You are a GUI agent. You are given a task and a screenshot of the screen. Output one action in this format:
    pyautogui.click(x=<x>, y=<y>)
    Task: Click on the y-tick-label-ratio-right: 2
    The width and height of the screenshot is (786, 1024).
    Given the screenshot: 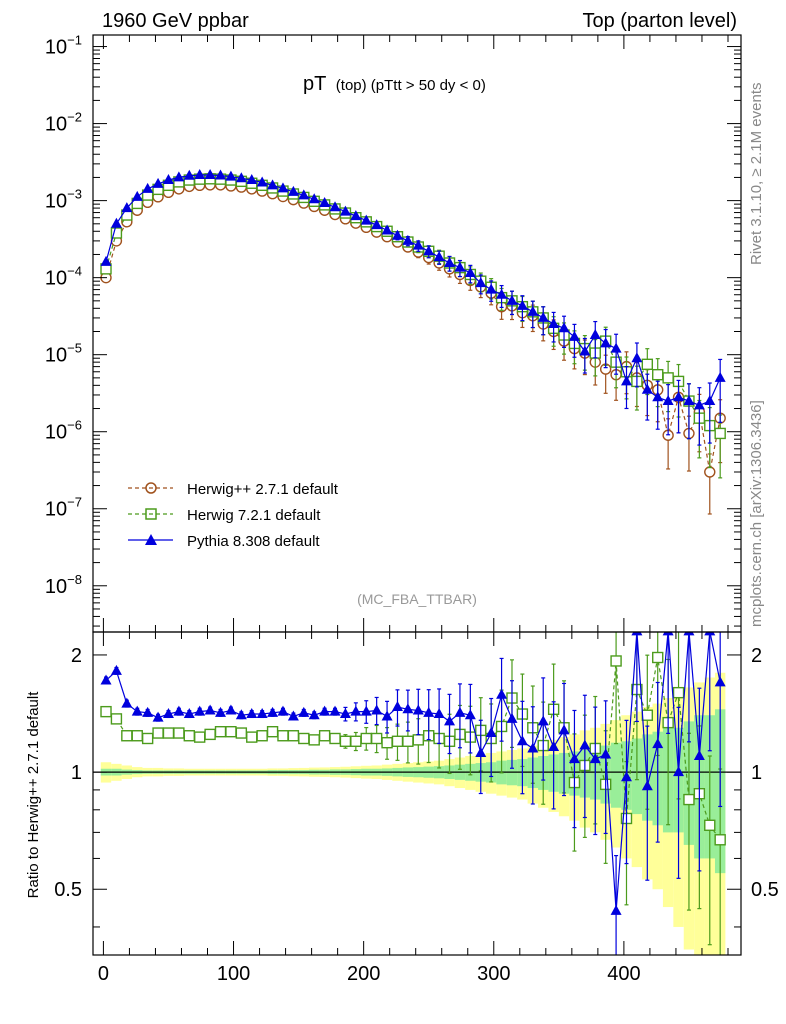 What is the action you would take?
    pyautogui.click(x=756, y=656)
    